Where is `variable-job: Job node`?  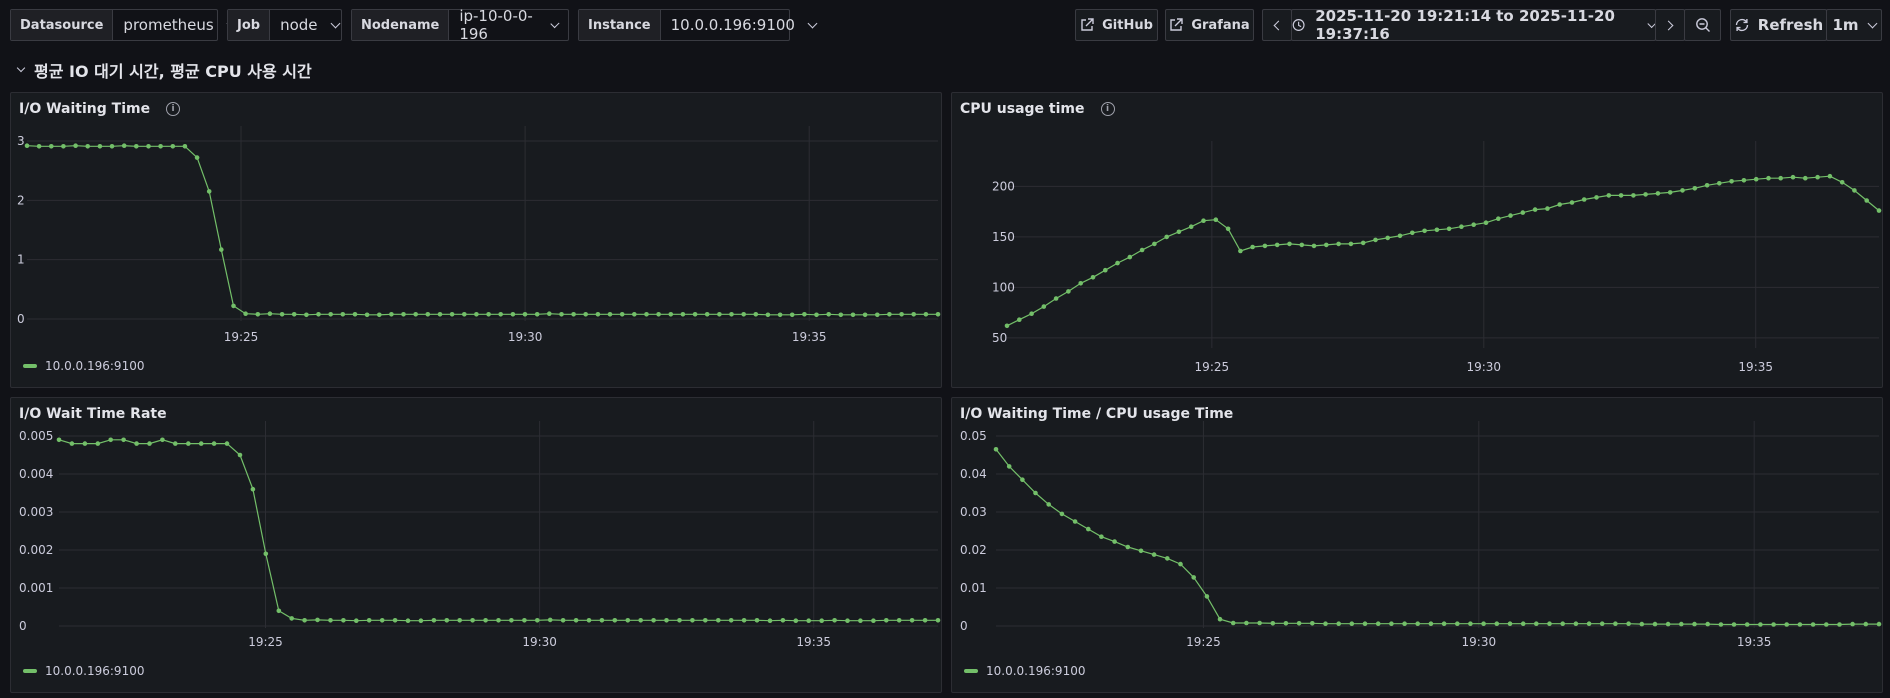
variable-job: Job node is located at coordinates (284, 25).